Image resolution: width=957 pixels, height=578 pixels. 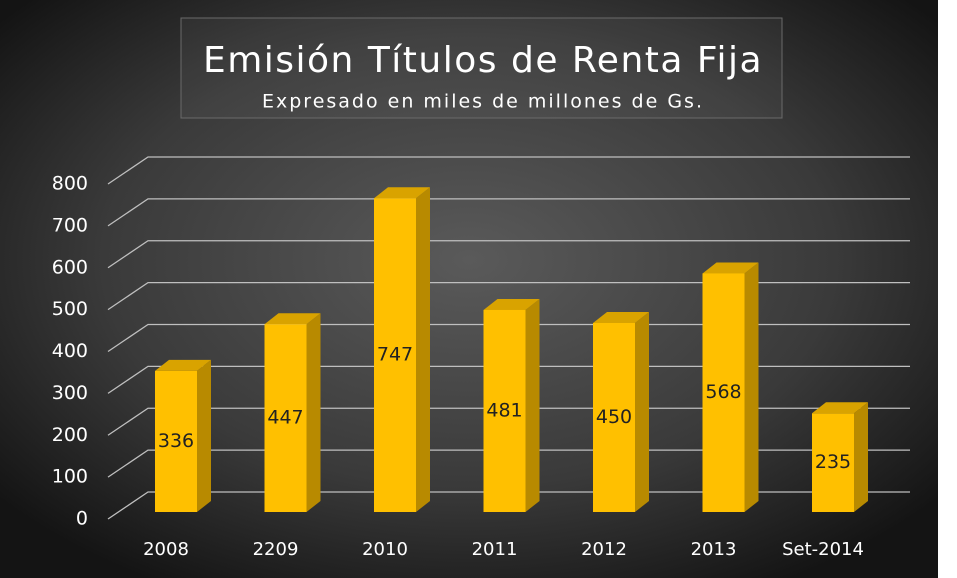 I want to click on chart-subtitle: Expresado en miles de millones de Gs., so click(x=483, y=102).